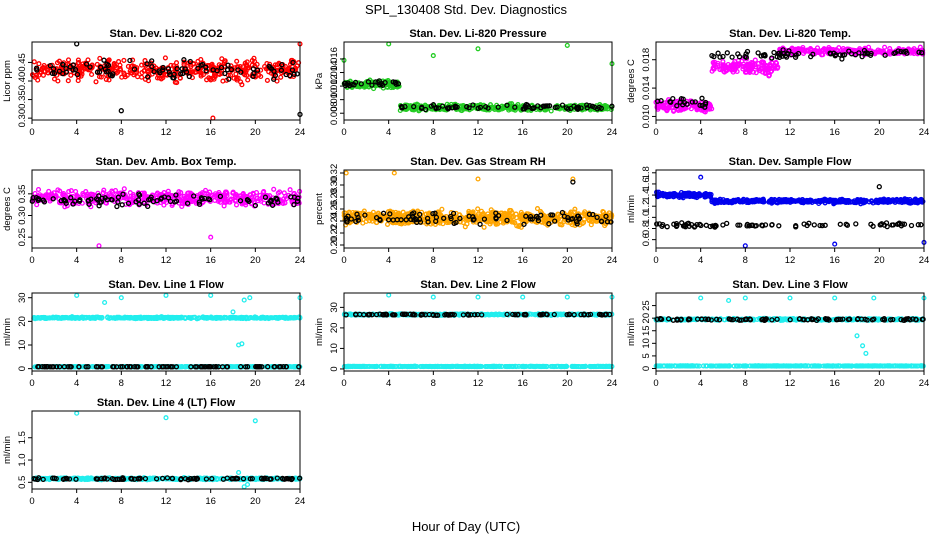 This screenshot has width=936, height=545. What do you see at coordinates (466, 9) in the screenshot?
I see `figure-title: SPL_130408 Std. Dev. Diagnostics` at bounding box center [466, 9].